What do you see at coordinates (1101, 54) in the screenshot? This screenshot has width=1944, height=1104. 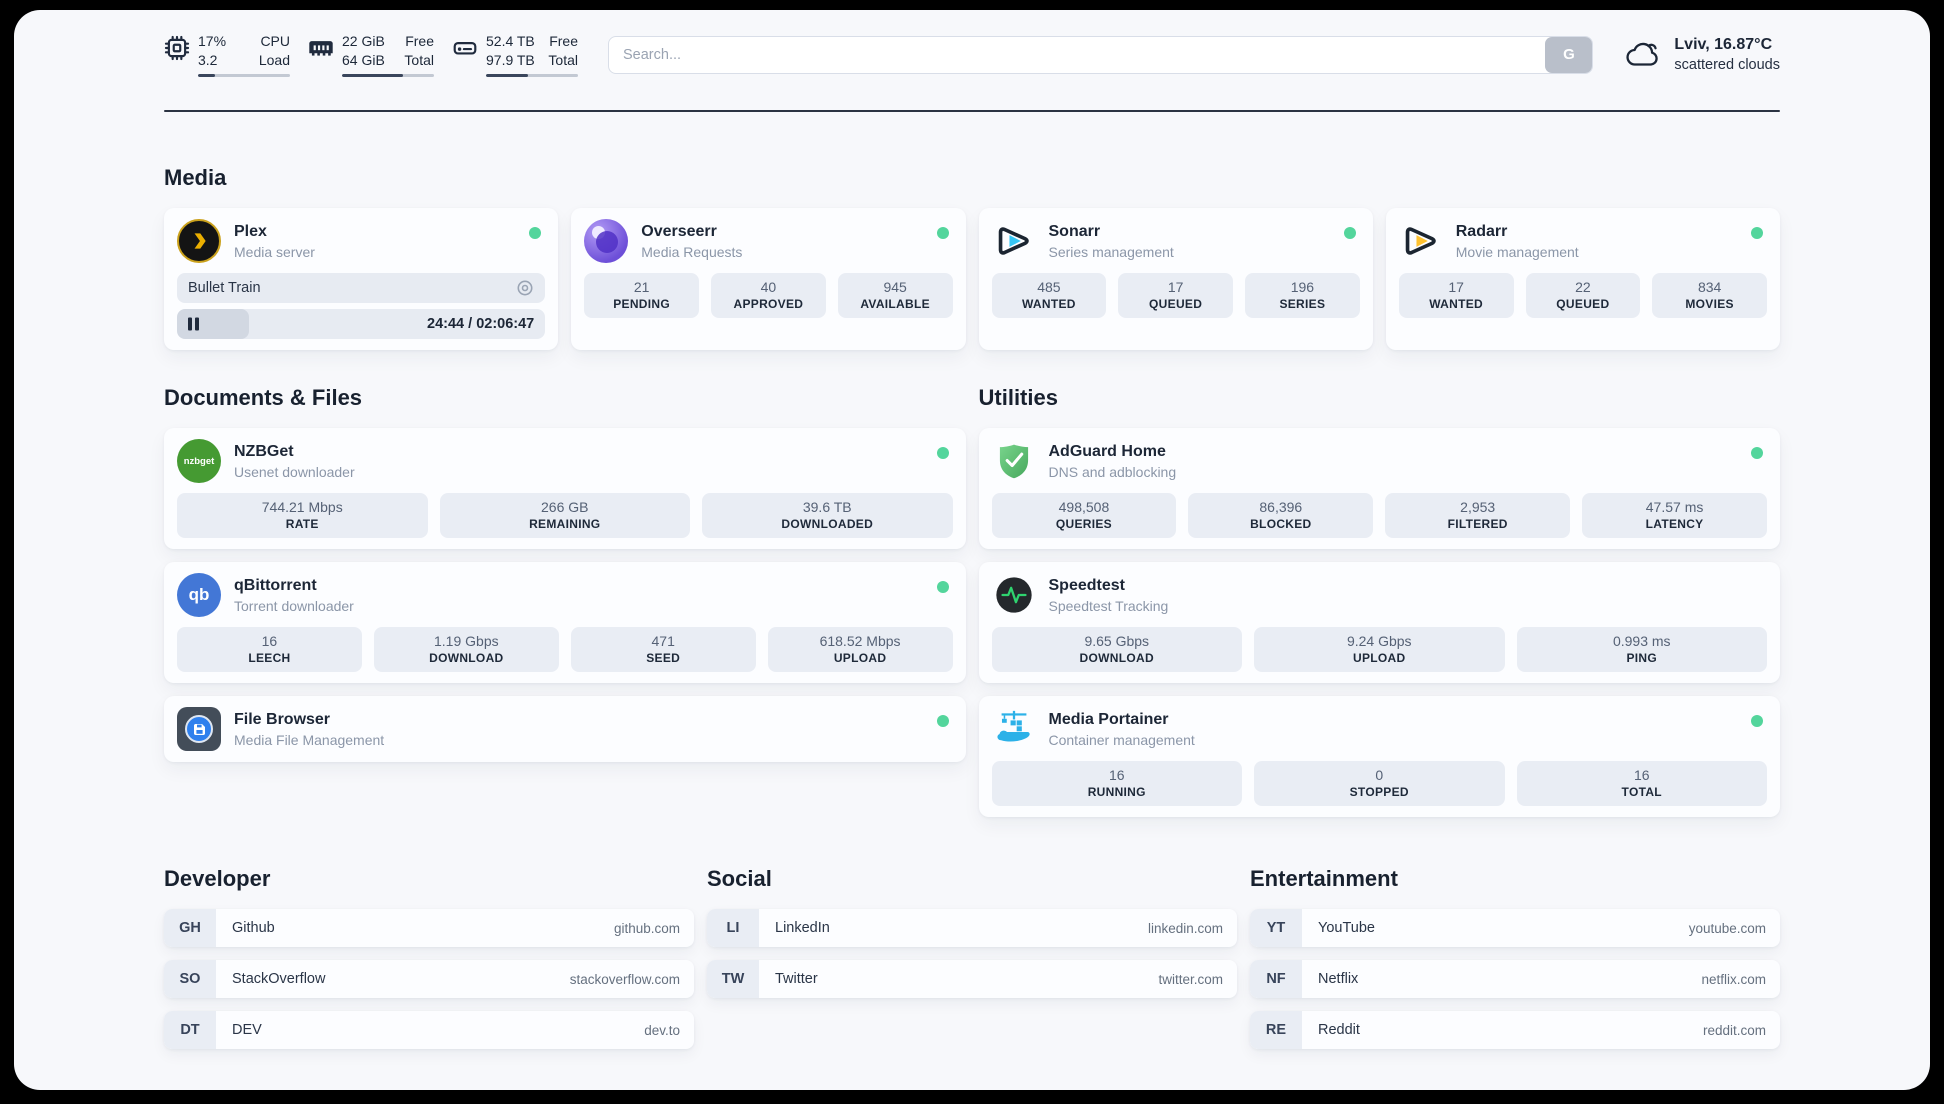 I see `search-input` at bounding box center [1101, 54].